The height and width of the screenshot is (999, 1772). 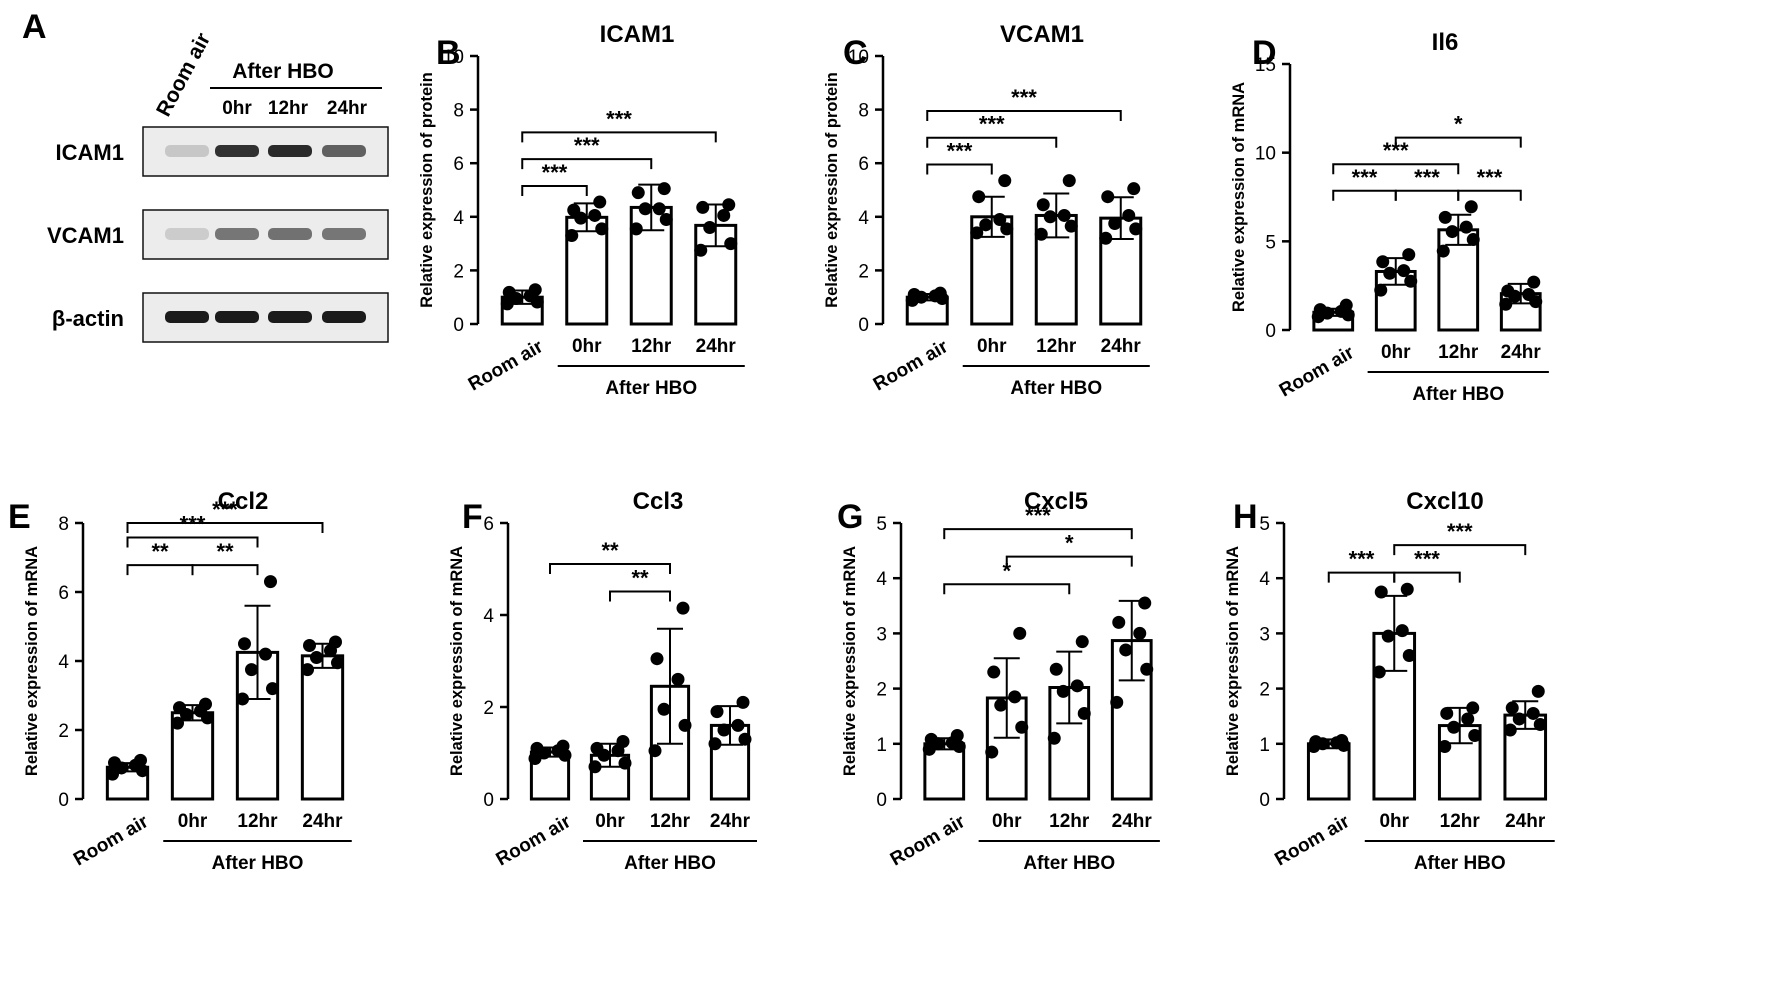 I want to click on panel-letter-D: D, so click(x=1264, y=53).